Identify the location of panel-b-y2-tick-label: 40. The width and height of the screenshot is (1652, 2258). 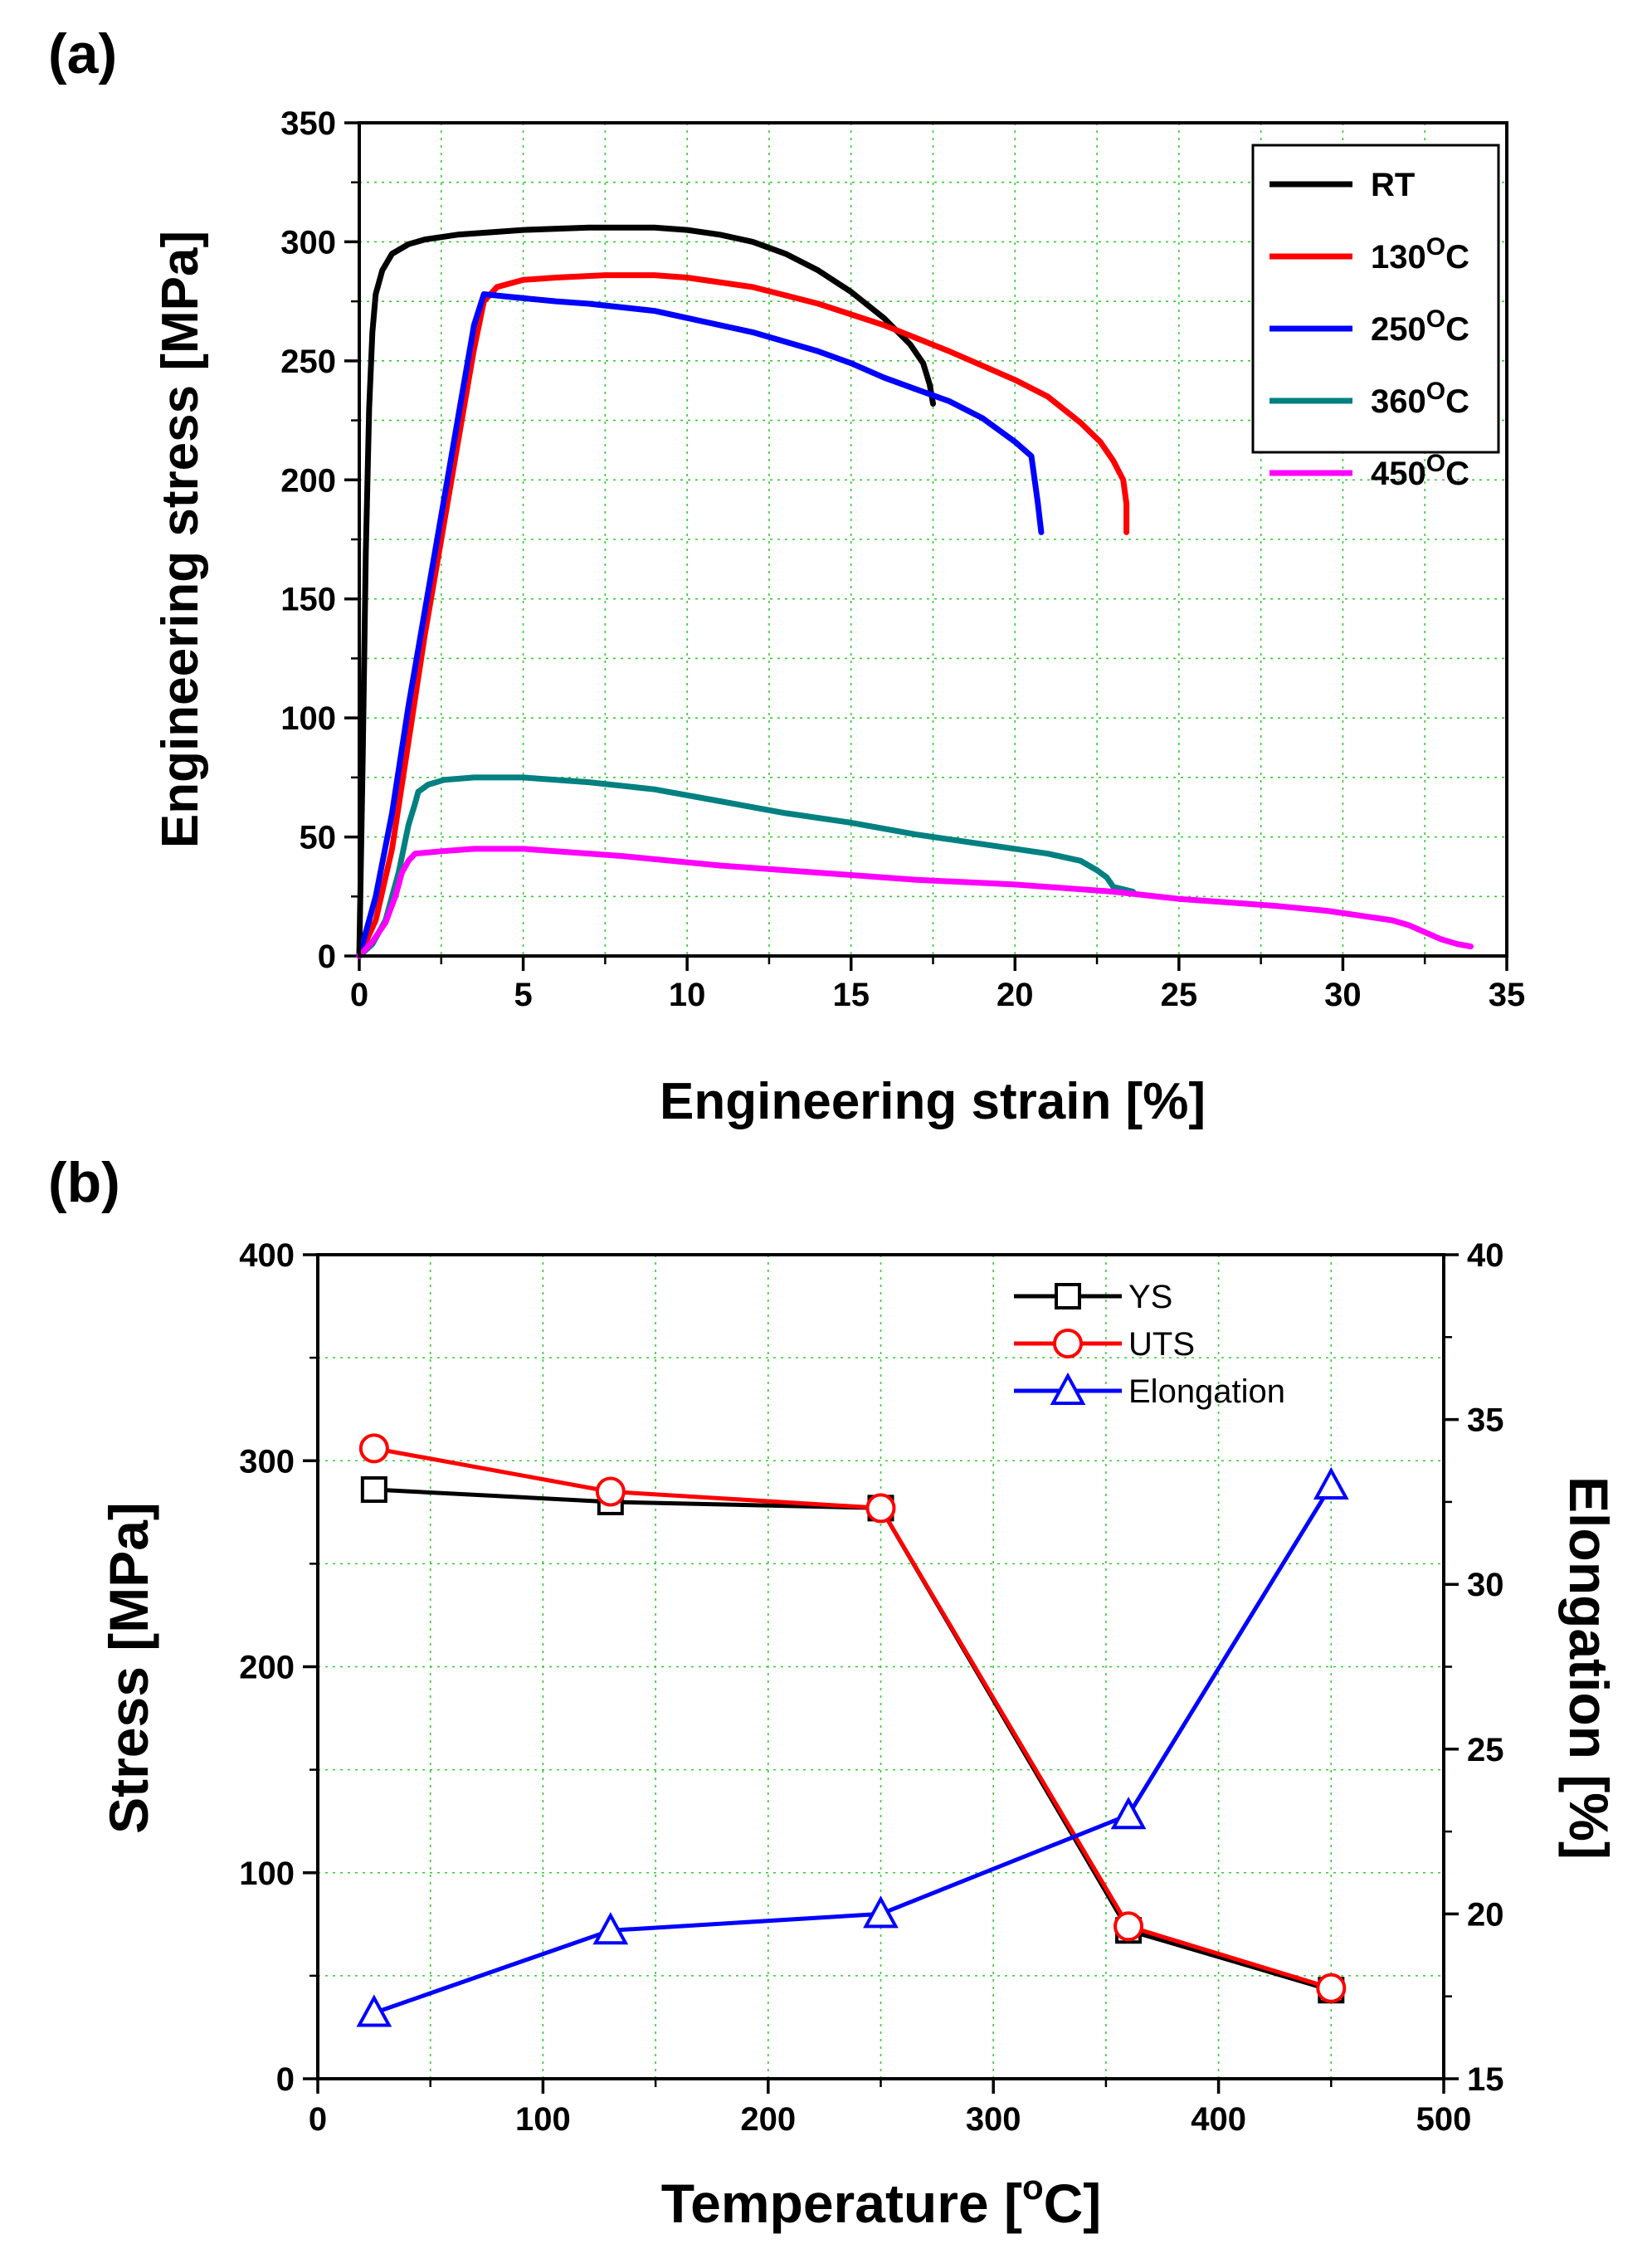
(1486, 1256).